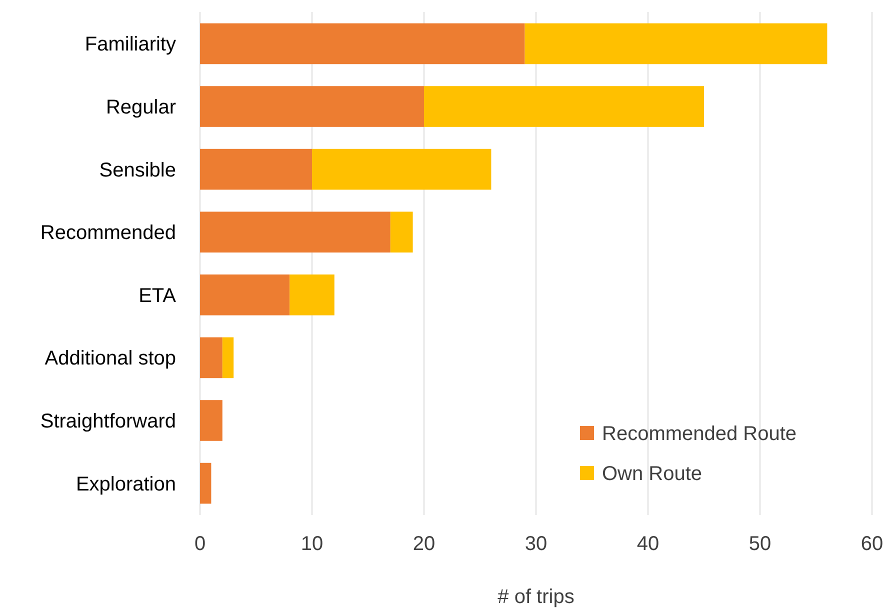 The height and width of the screenshot is (615, 887). Describe the element at coordinates (652, 474) in the screenshot. I see `legend-label: Own Route` at that location.